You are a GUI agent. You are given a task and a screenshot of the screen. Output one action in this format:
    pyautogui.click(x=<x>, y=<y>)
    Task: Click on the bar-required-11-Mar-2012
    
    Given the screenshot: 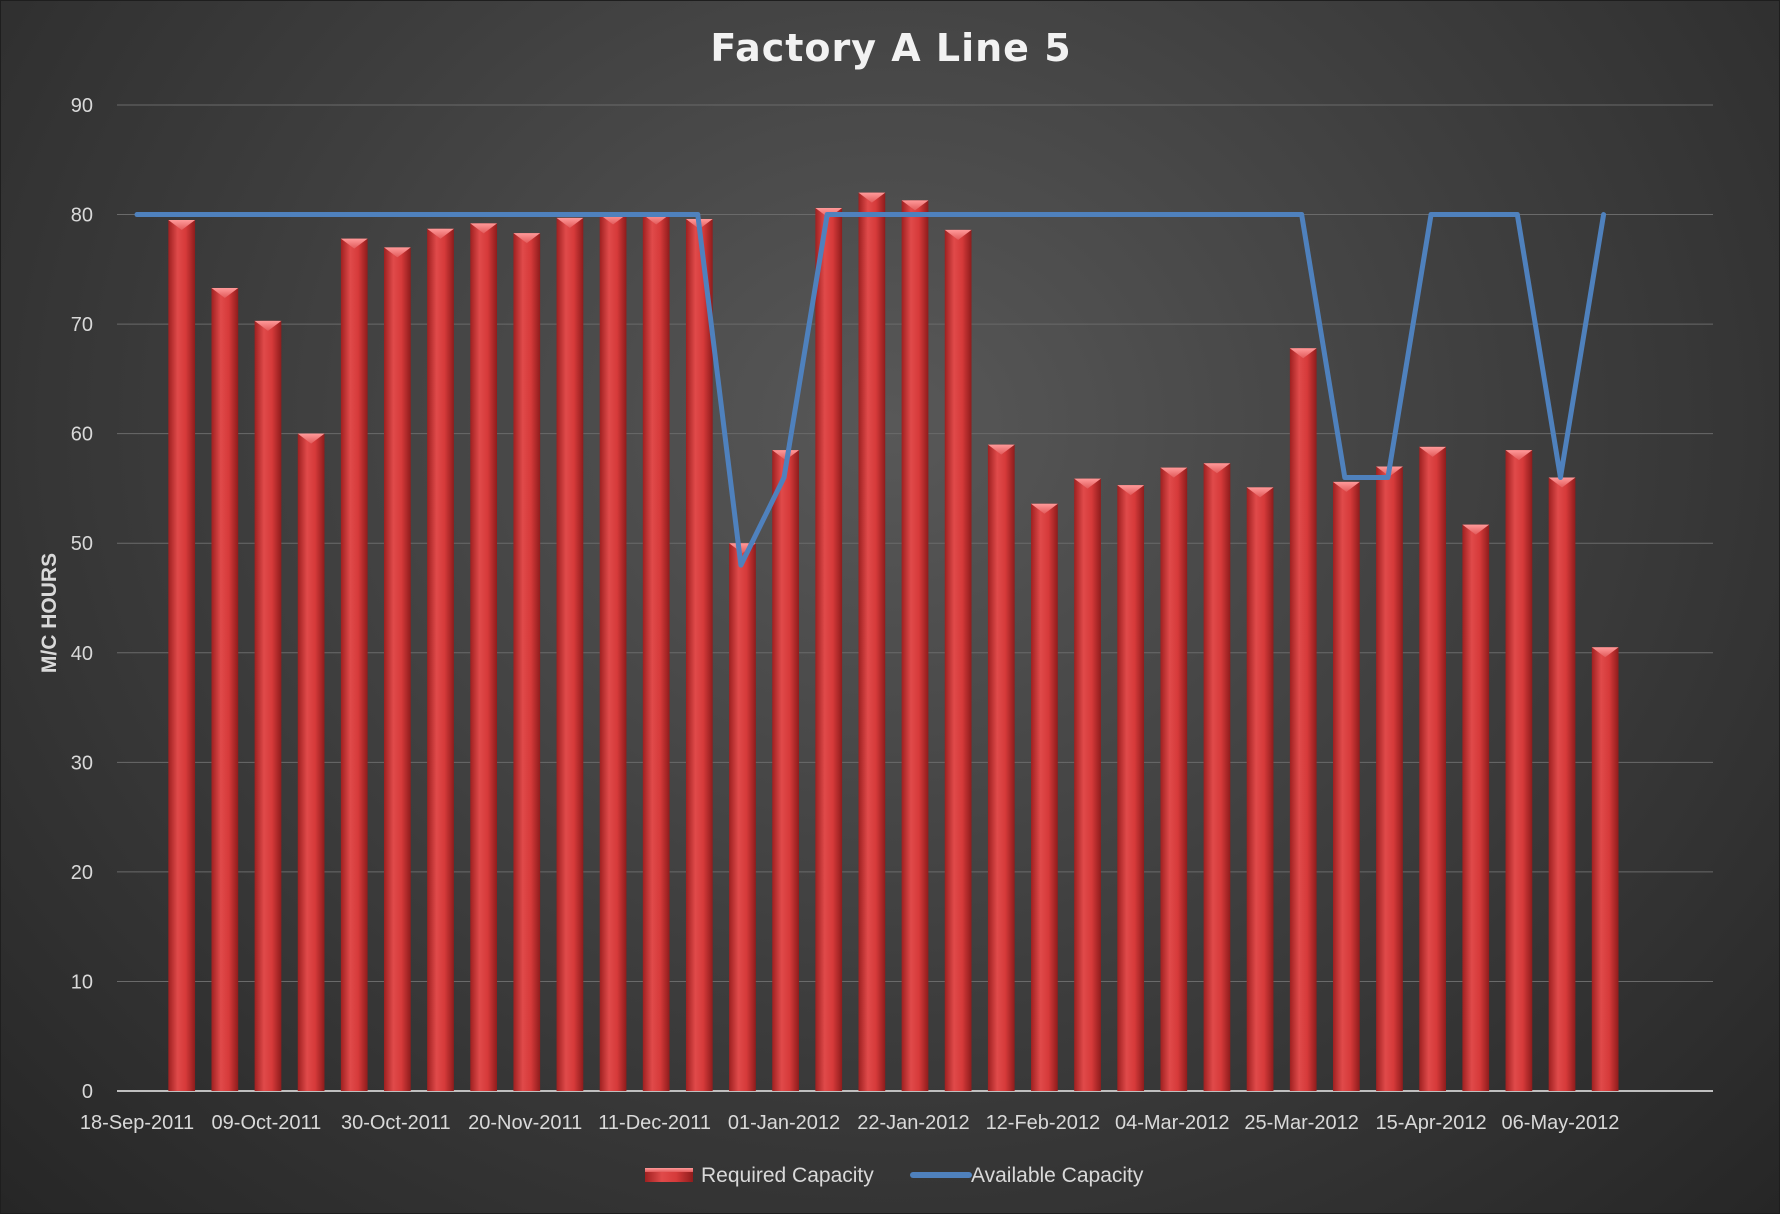 What is the action you would take?
    pyautogui.click(x=1217, y=777)
    